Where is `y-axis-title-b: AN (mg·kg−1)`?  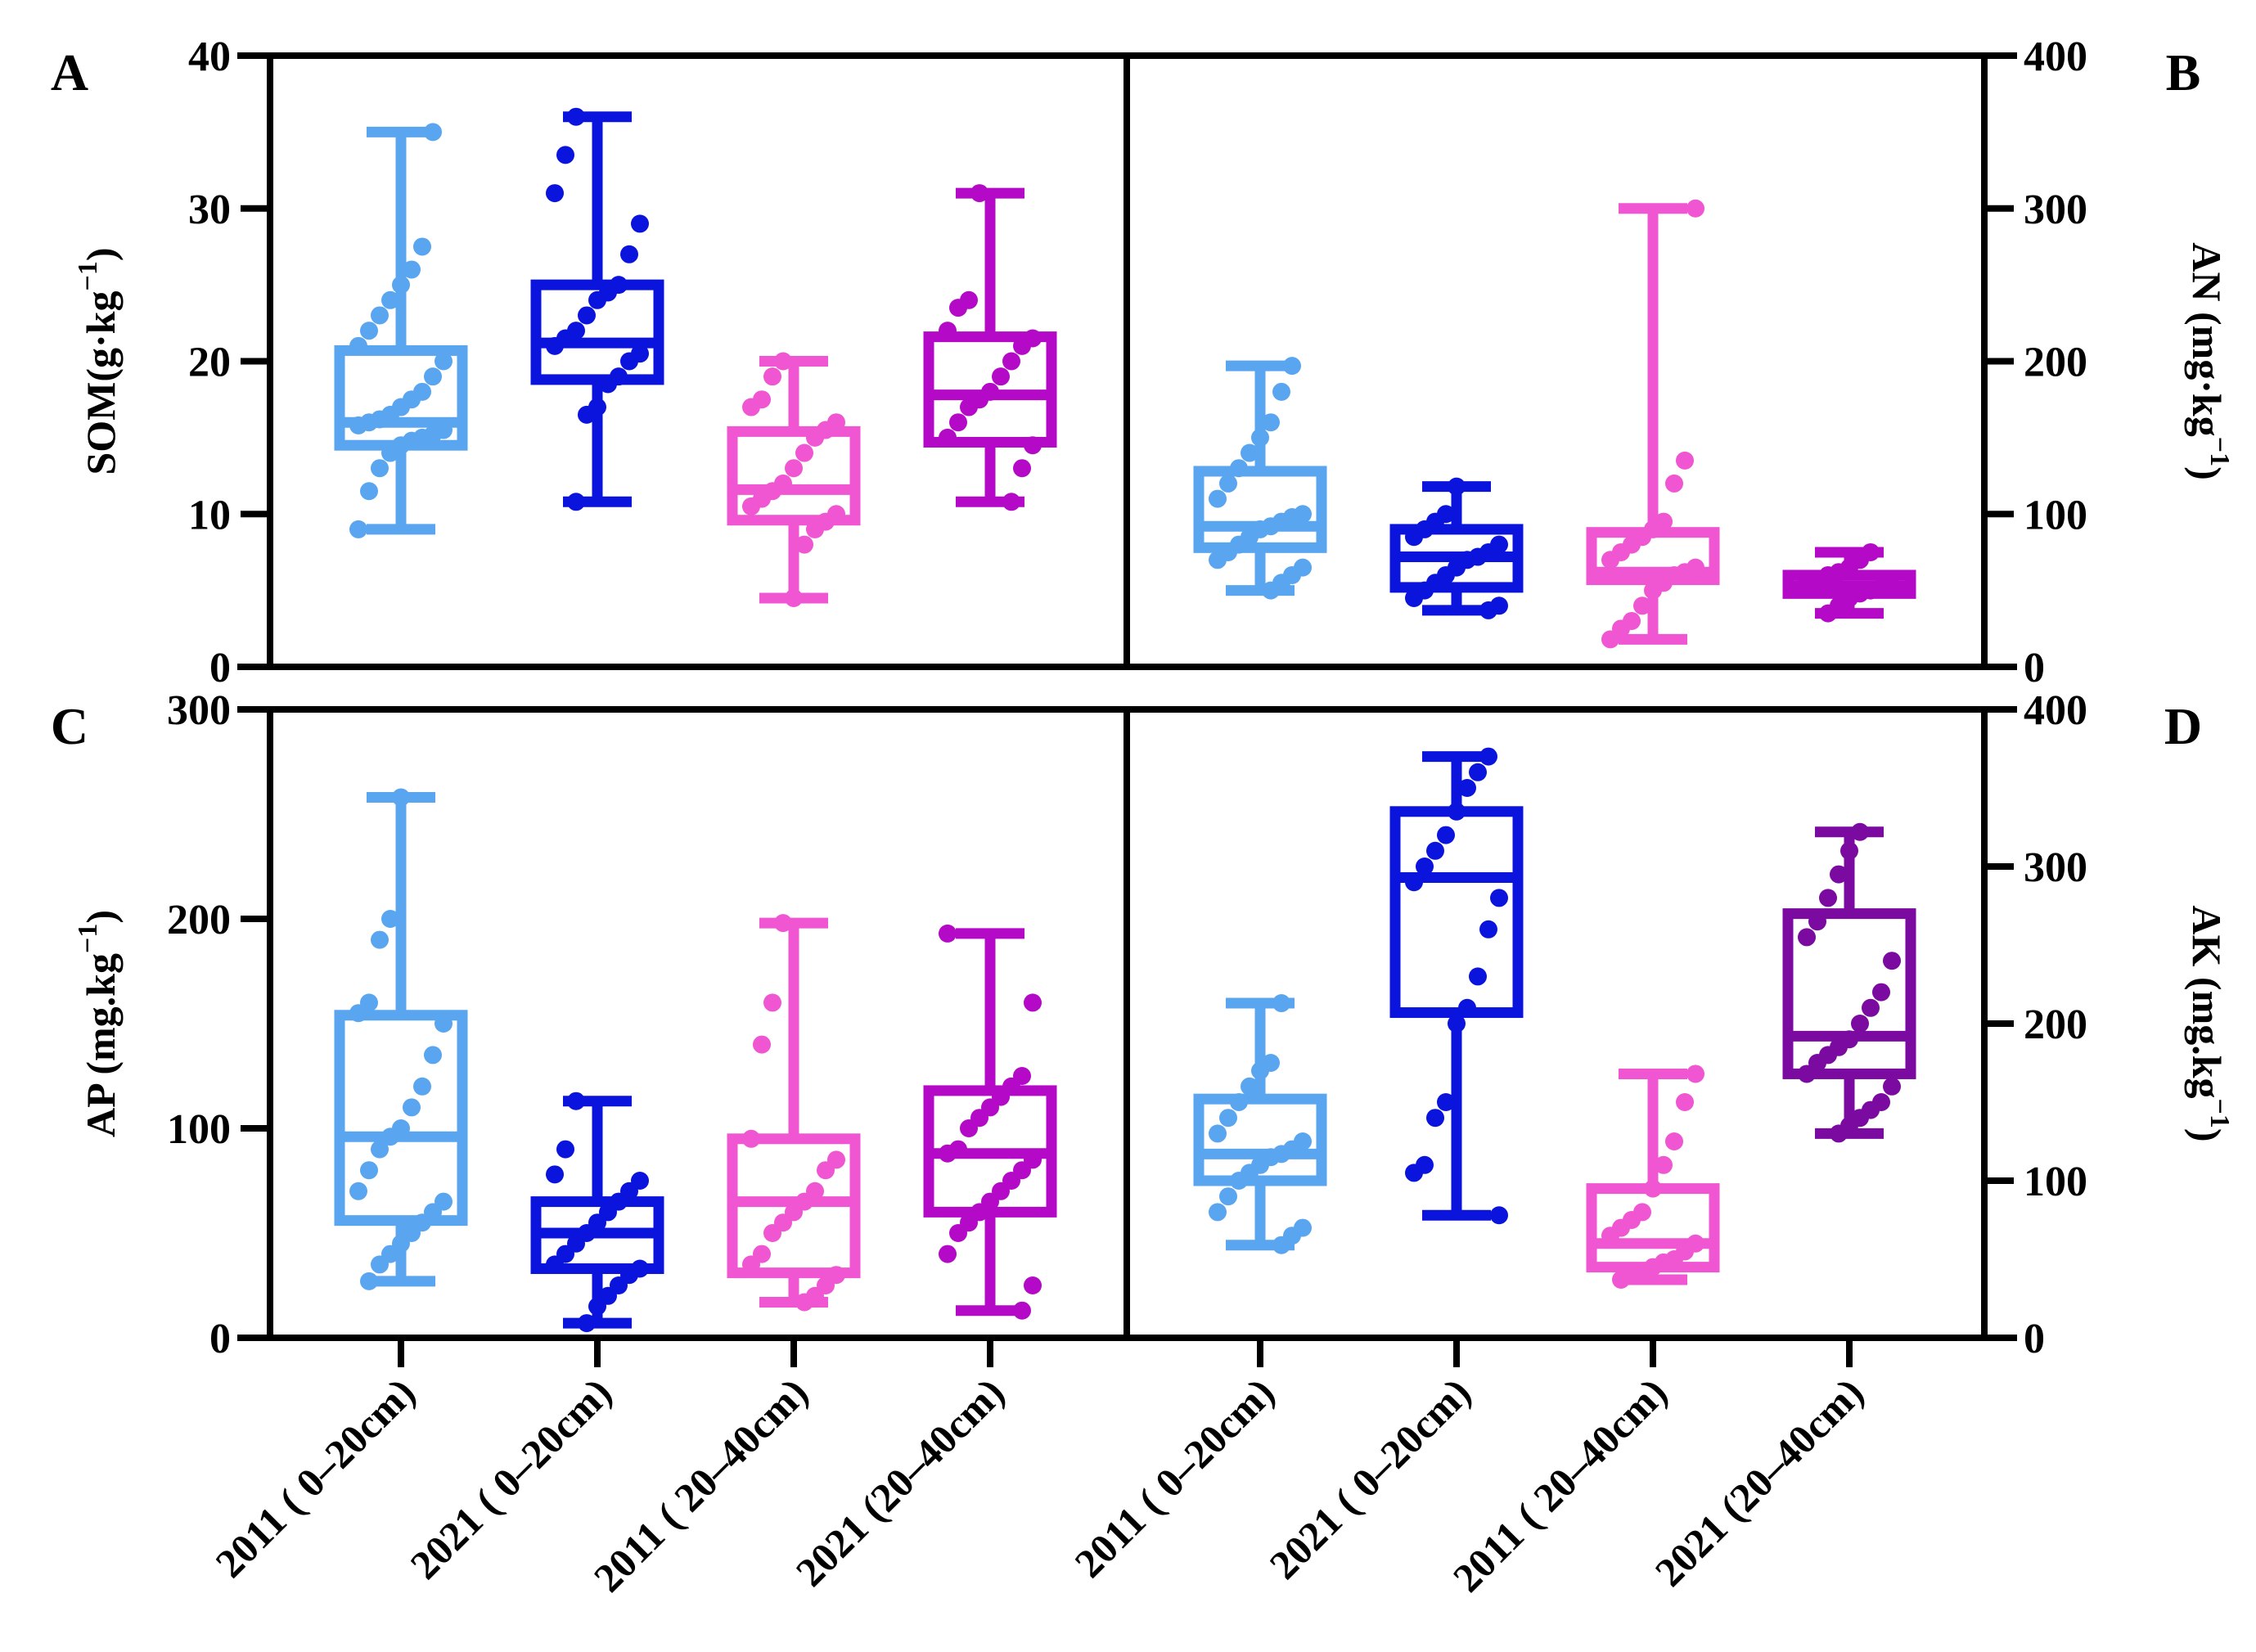 y-axis-title-b: AN (mg·kg−1) is located at coordinates (2209, 361).